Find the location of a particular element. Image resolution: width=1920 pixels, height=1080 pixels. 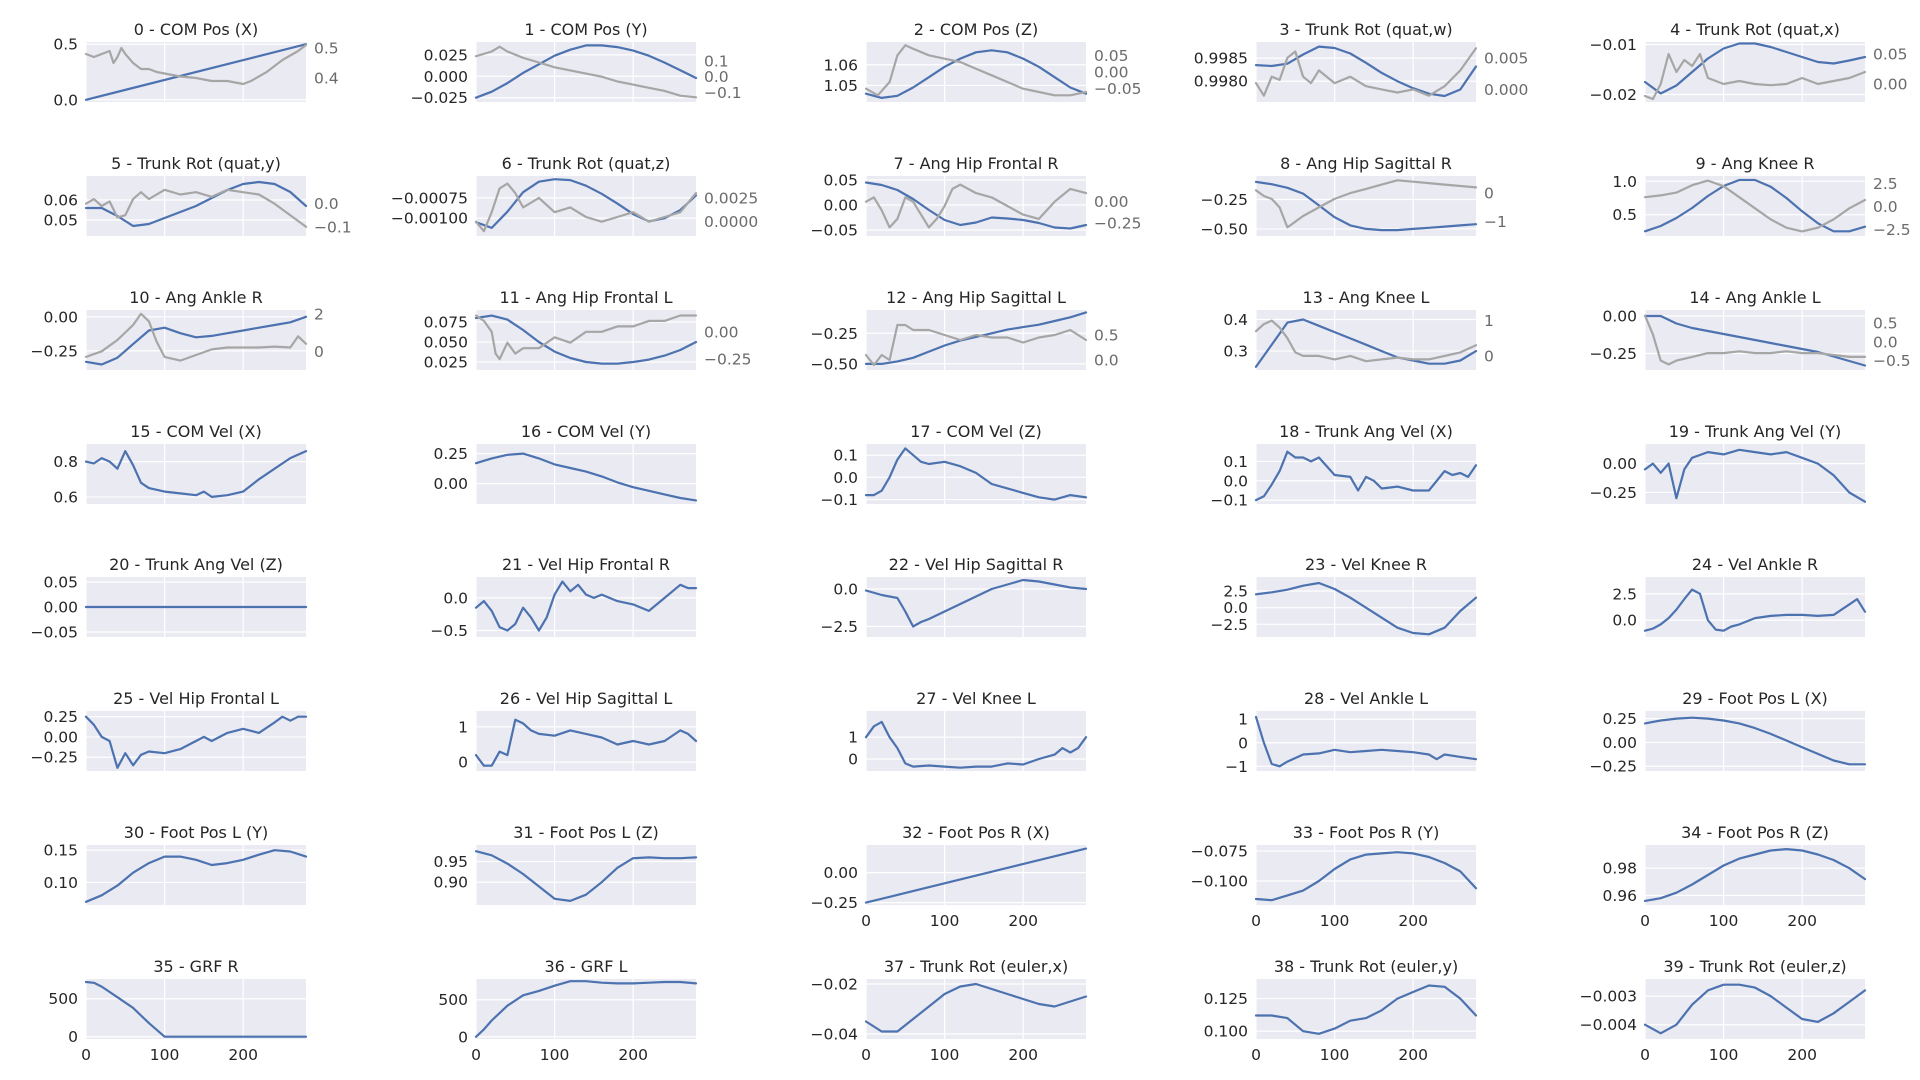

subplot-5: 0.06 0.05 0.0 −0.1 5 - Trunk Rot (quat,y) is located at coordinates (197, 195).